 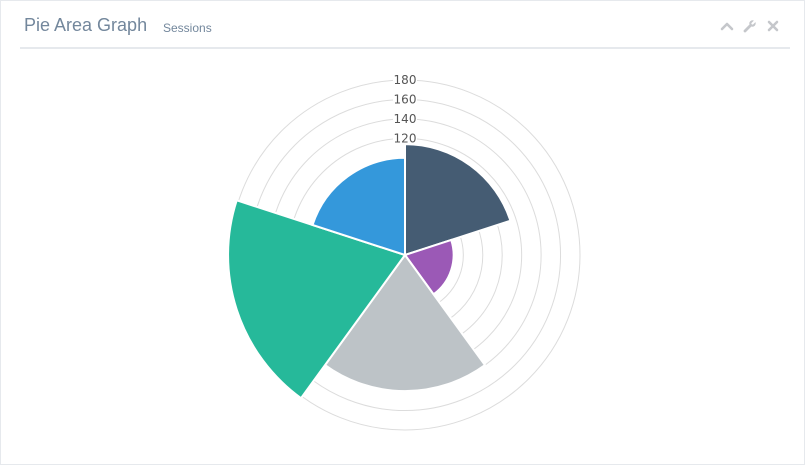 I want to click on r-tick-label: 120, so click(x=405, y=138).